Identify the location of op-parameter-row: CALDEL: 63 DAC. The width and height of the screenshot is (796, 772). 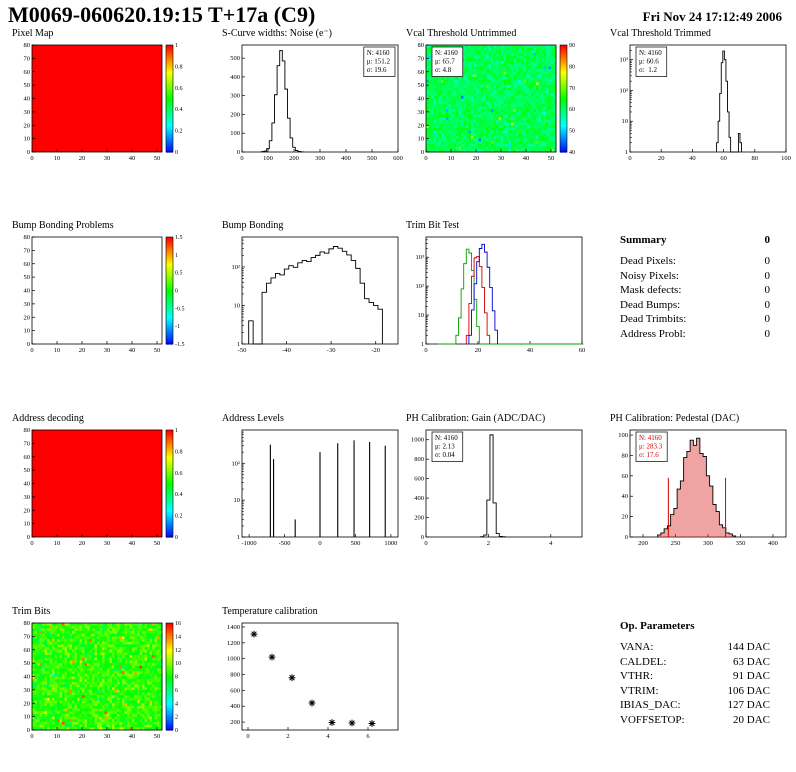
(695, 662).